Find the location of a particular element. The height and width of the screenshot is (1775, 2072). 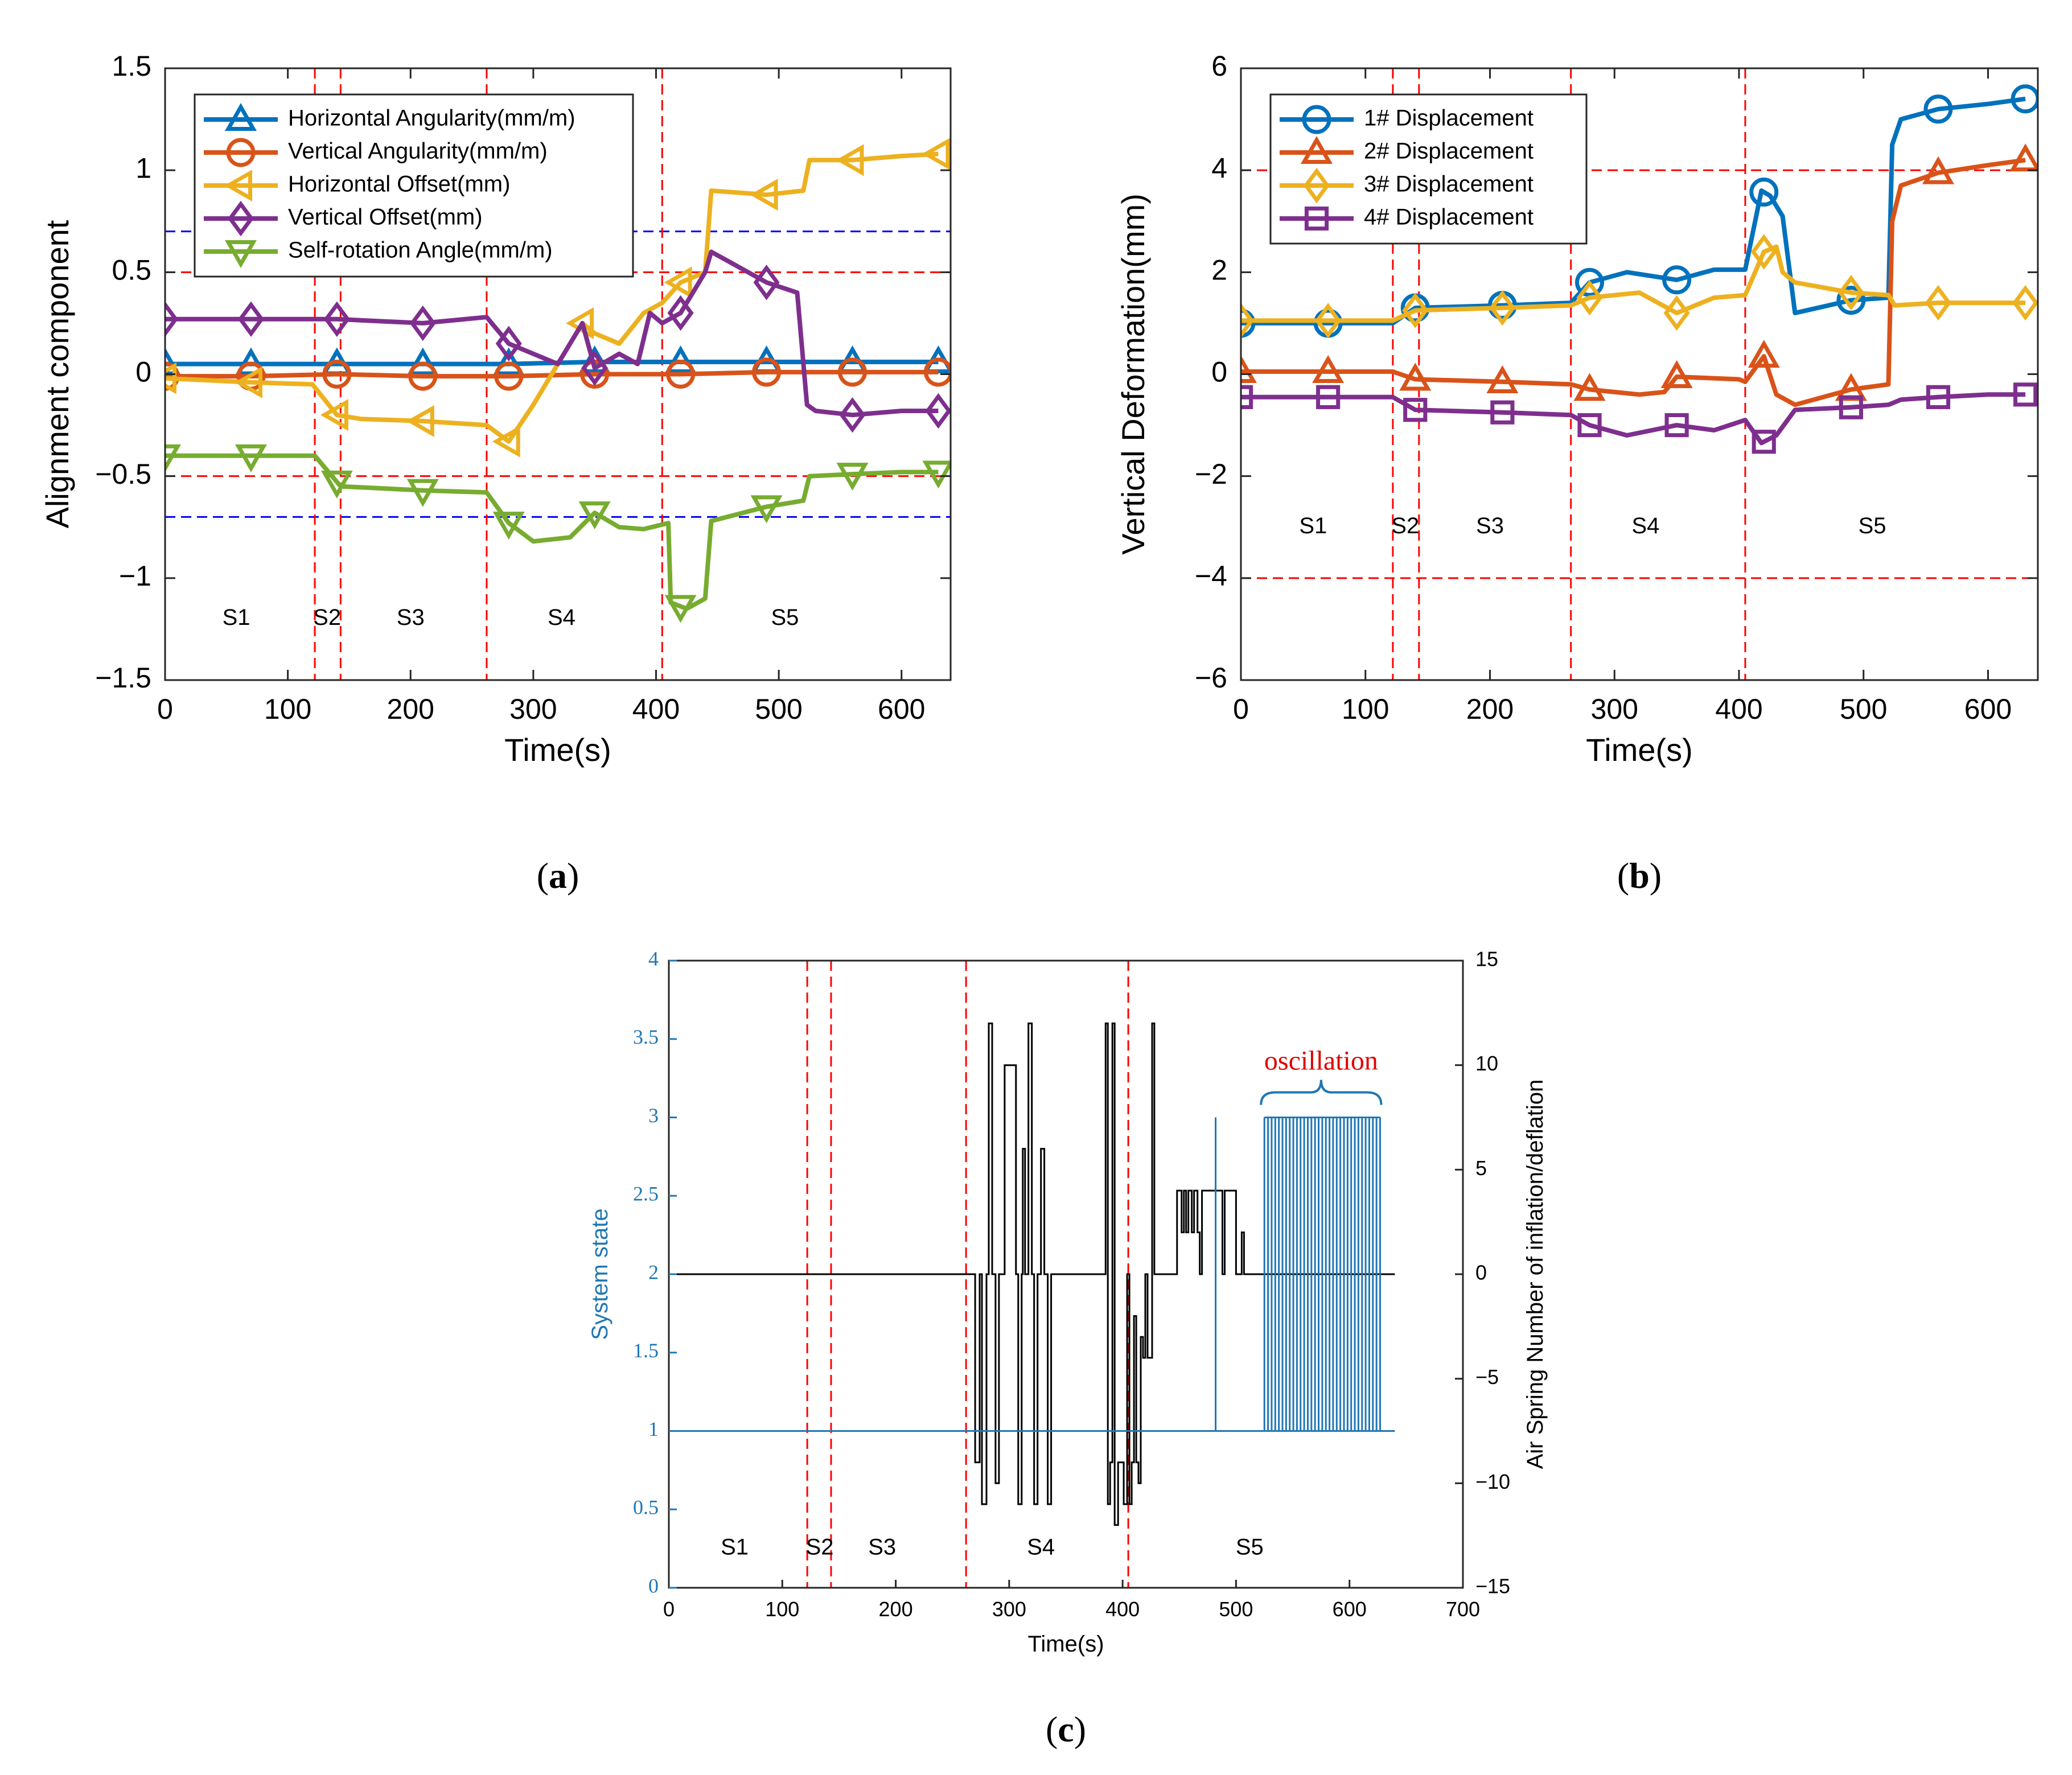

y-tick-label-left: 2.5 is located at coordinates (646, 1194).